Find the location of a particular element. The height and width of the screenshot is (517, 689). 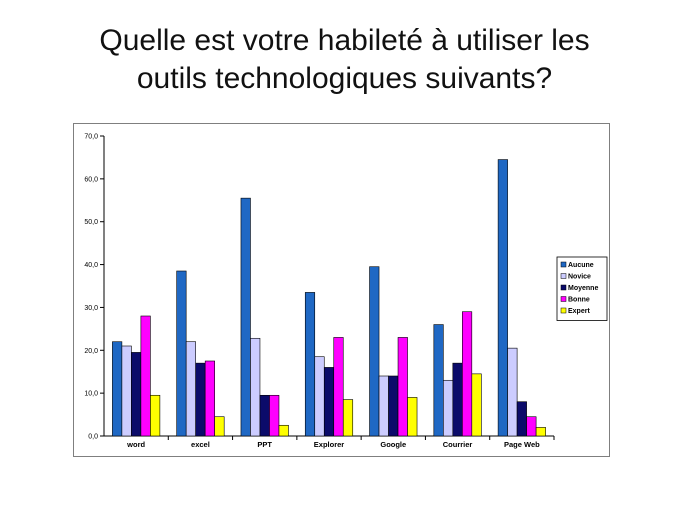

bar-moyenne-ppt is located at coordinates (264, 415).